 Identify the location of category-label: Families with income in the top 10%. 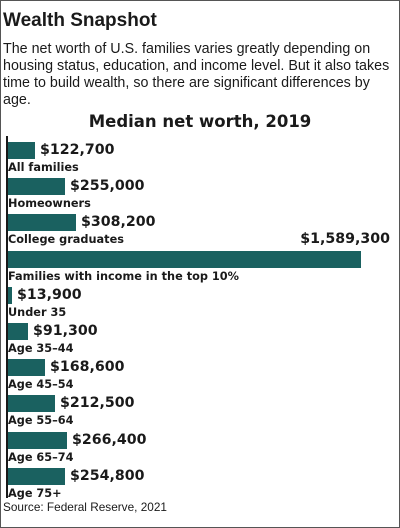
(123, 276).